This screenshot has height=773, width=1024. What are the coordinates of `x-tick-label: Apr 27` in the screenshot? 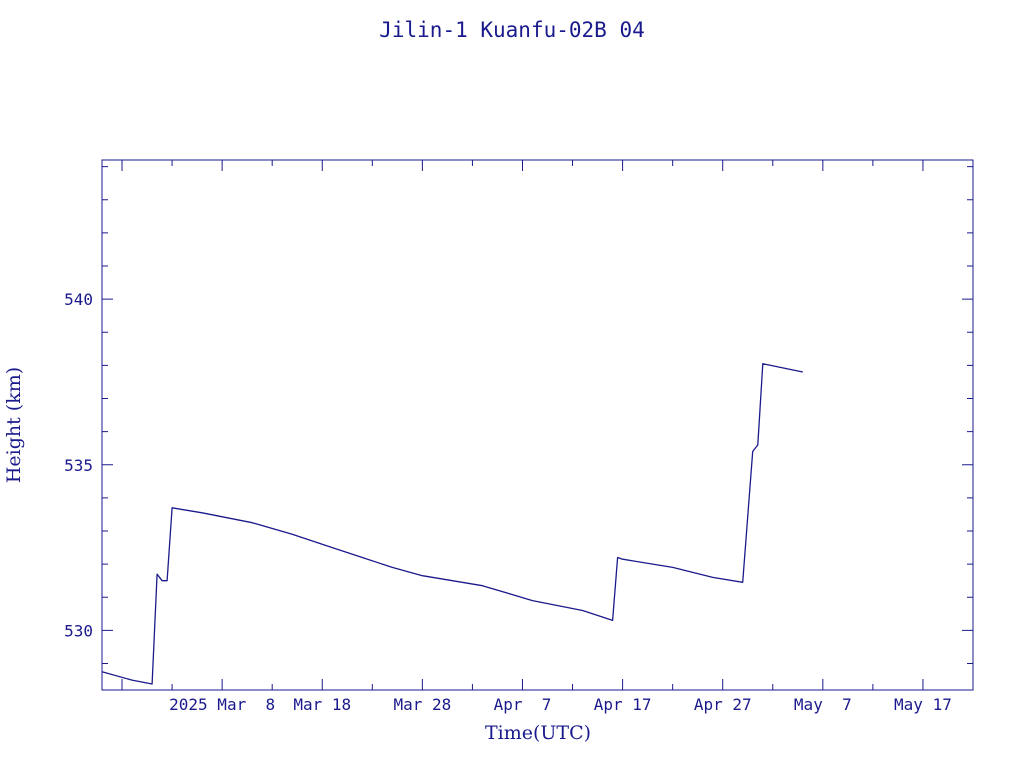 It's located at (723, 704).